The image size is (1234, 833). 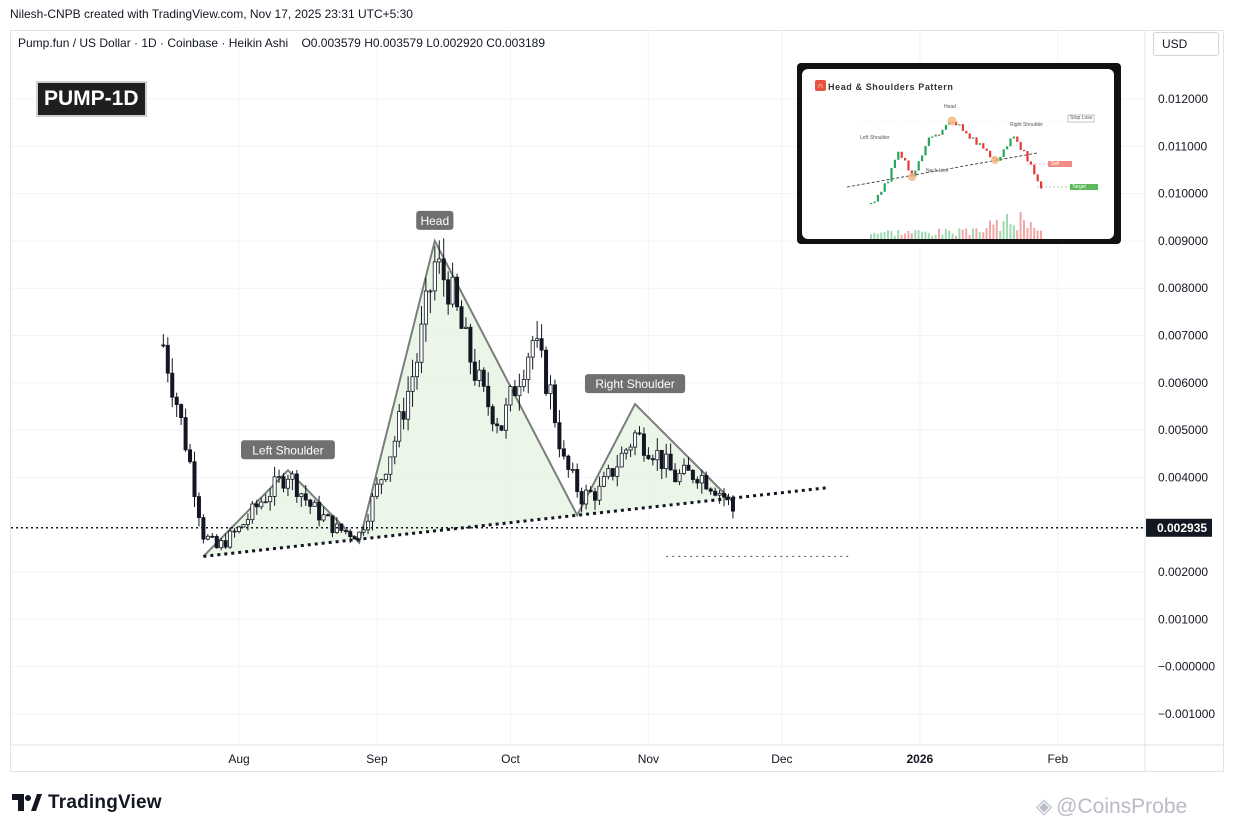 I want to click on currency-selector: USD, so click(x=1186, y=44).